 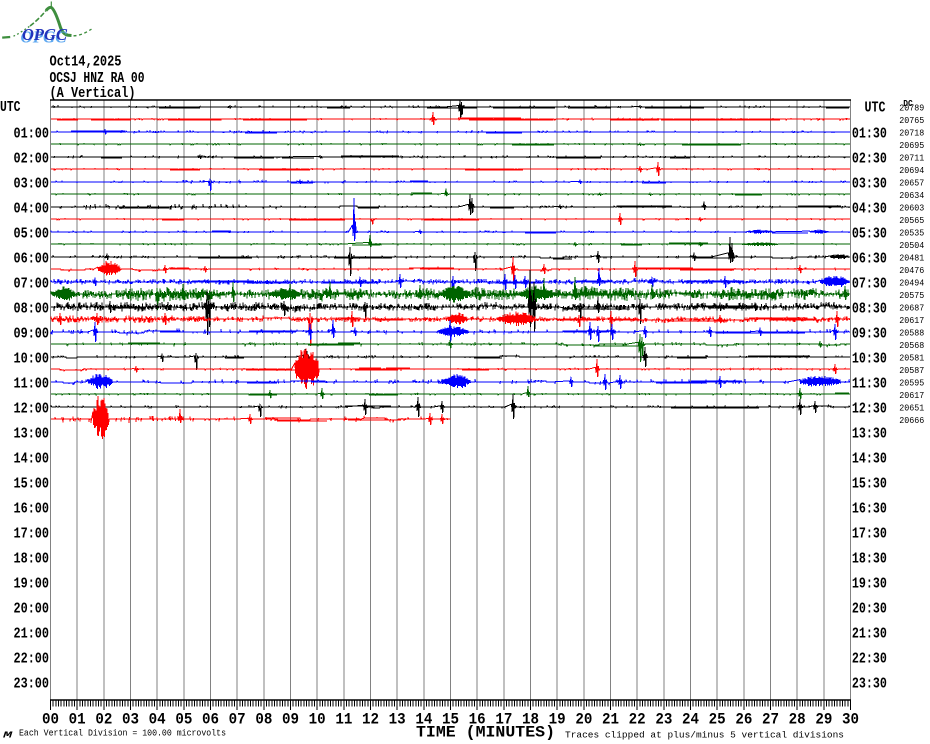 I want to click on svg-text: 03:30, so click(x=869, y=183).